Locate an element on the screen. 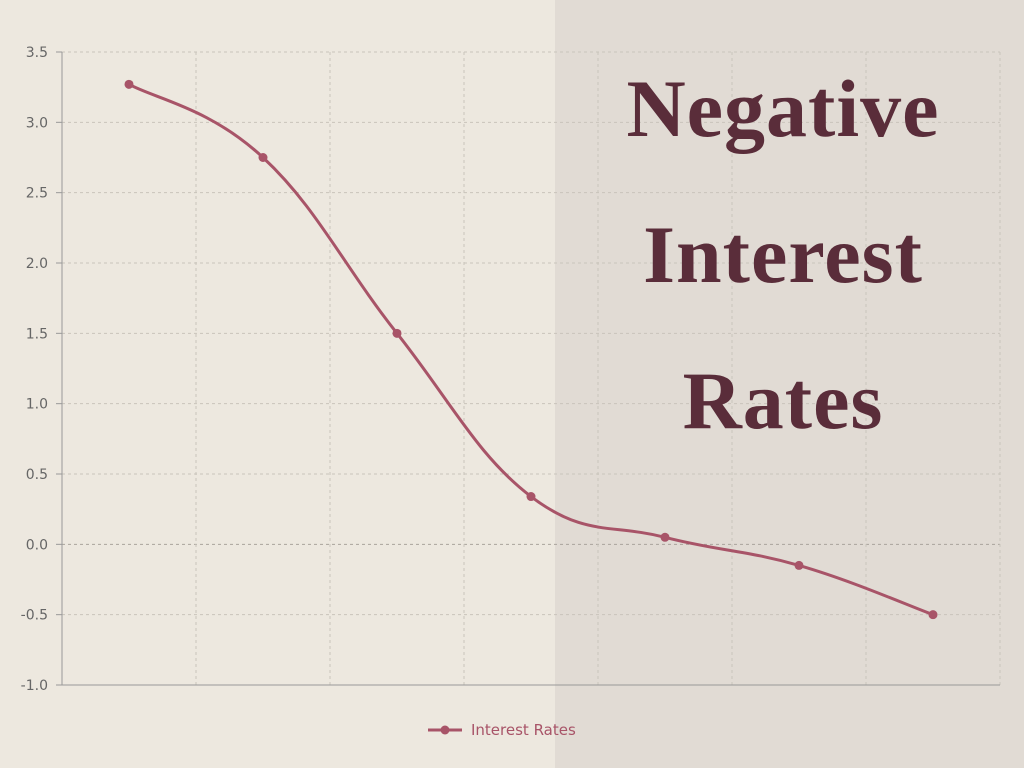 This screenshot has height=768, width=1024. title-line-2: Interest is located at coordinates (783, 254).